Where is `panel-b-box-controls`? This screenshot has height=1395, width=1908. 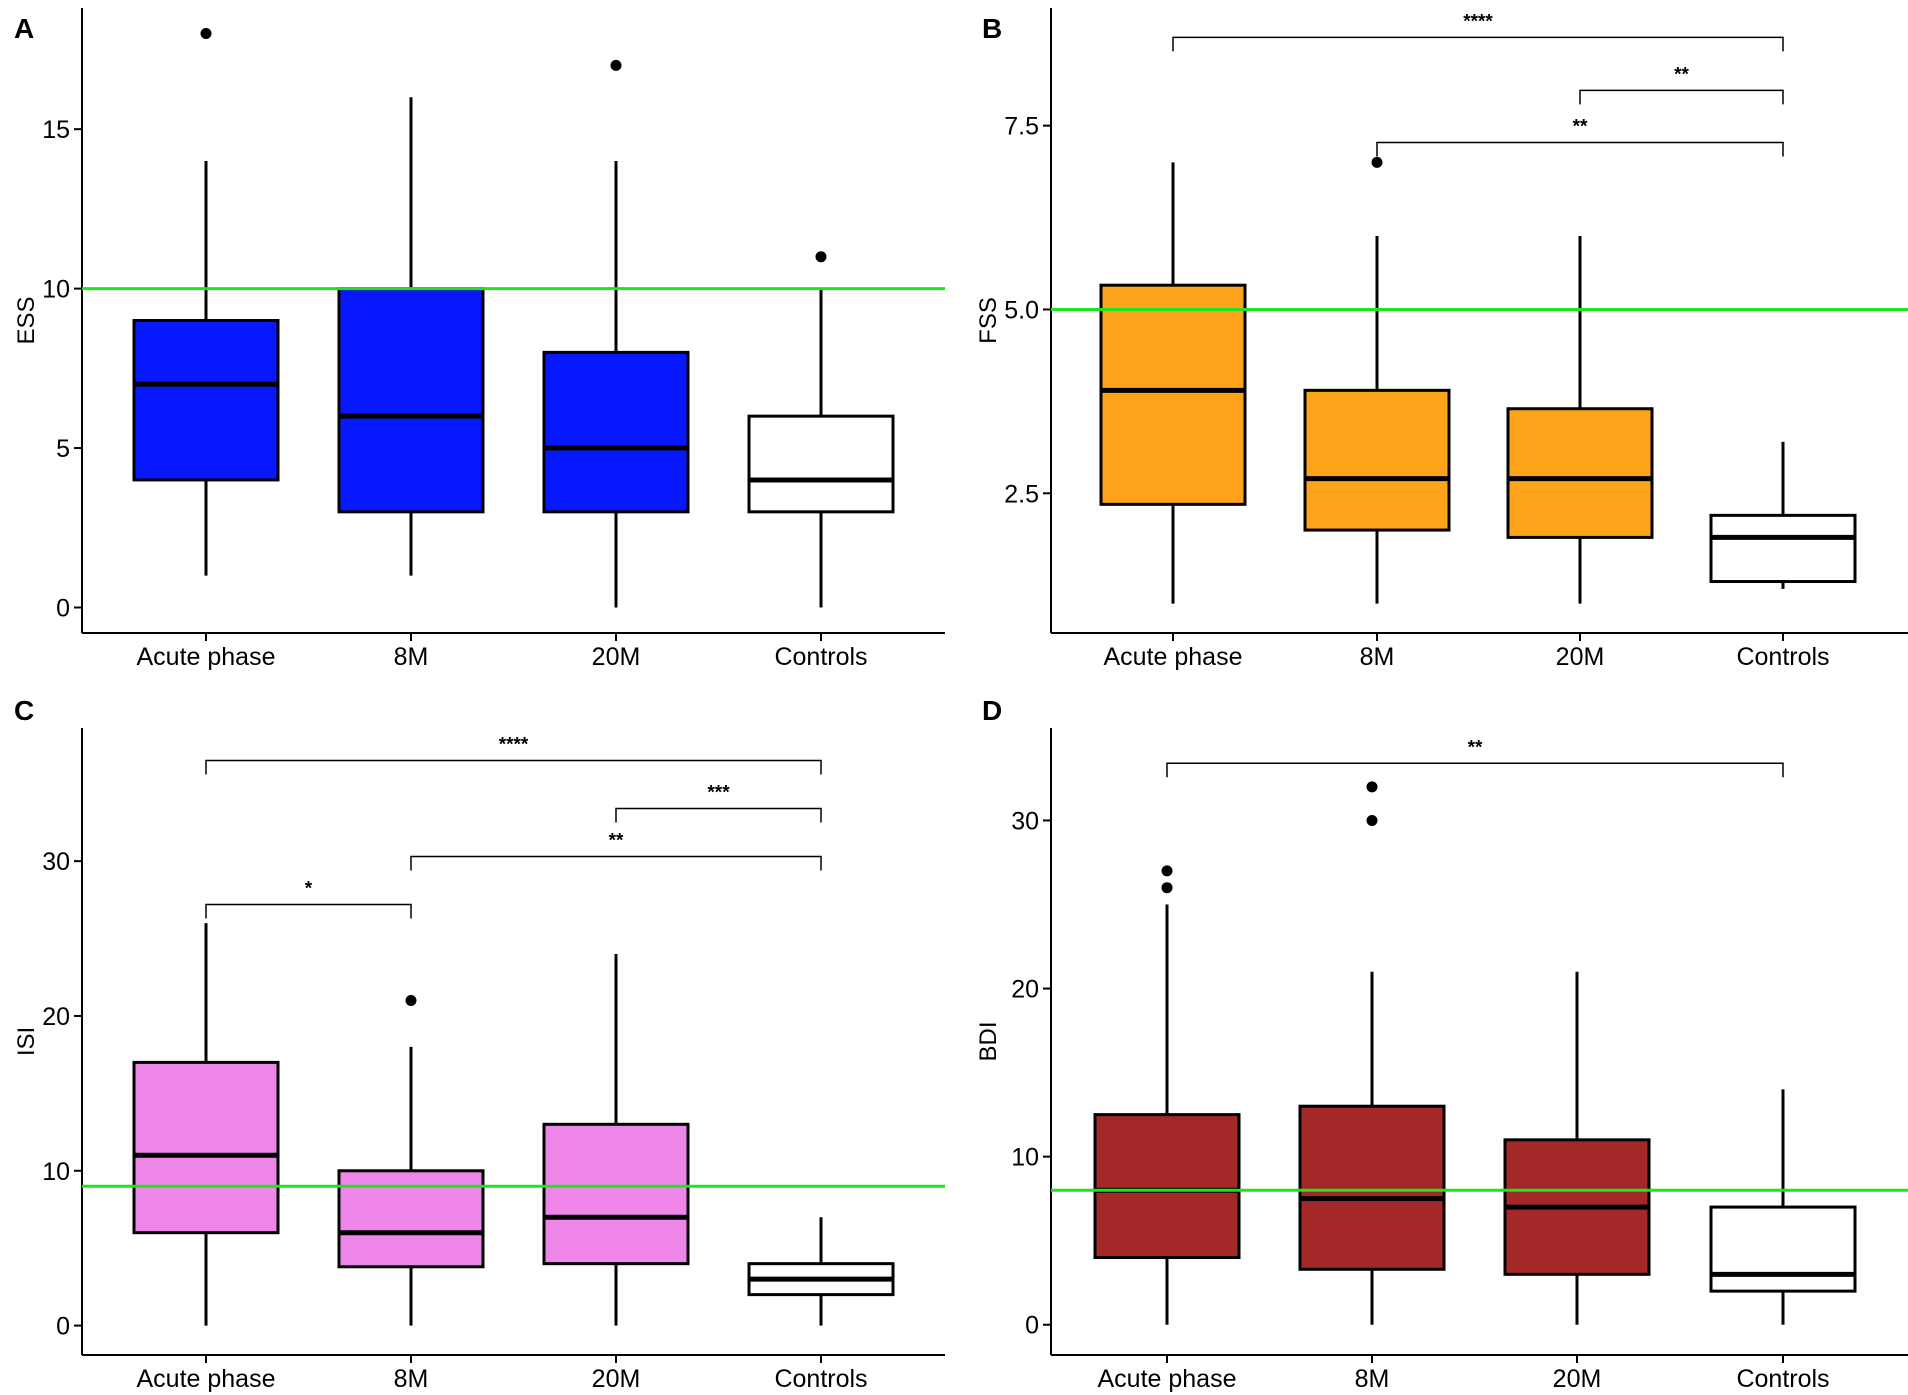 panel-b-box-controls is located at coordinates (1783, 515).